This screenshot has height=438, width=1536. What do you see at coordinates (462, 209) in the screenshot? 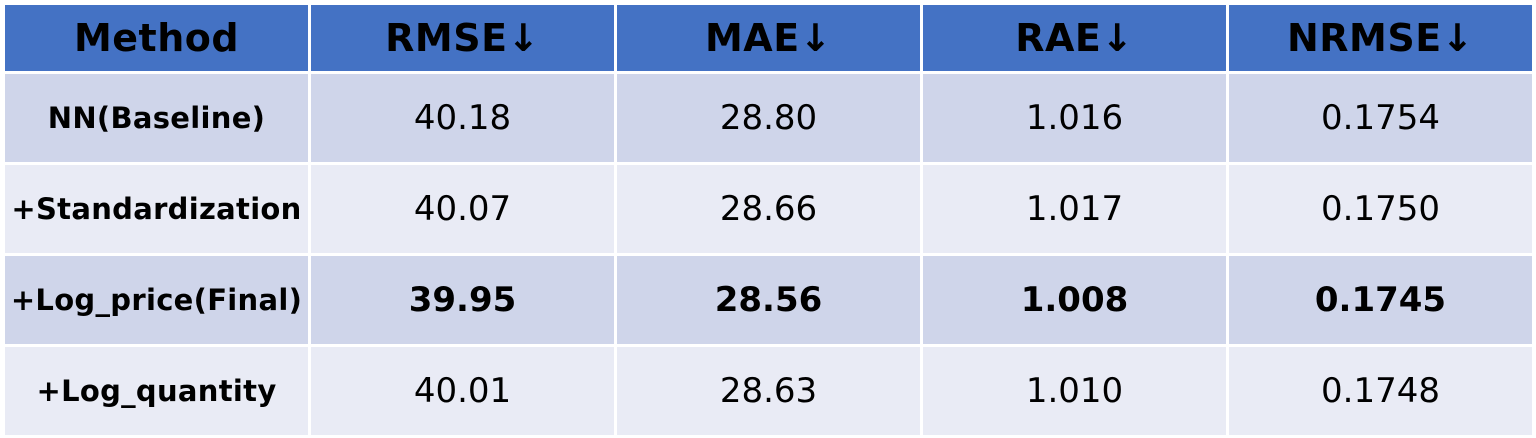
I see `rmse-cell: 40.07` at bounding box center [462, 209].